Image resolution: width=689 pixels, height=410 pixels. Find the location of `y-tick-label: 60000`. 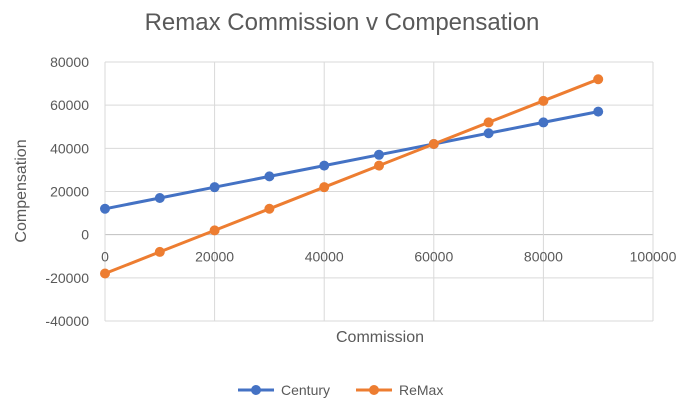

y-tick-label: 60000 is located at coordinates (69, 105).